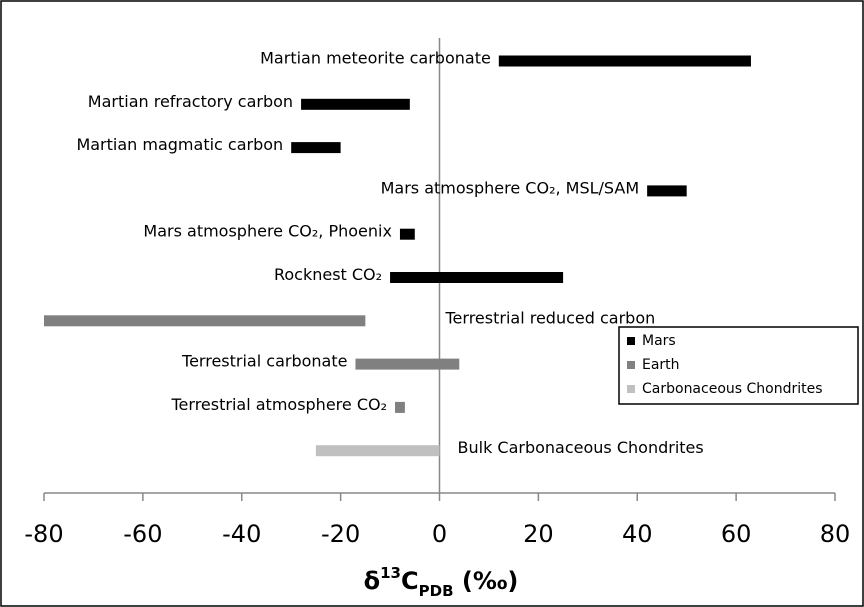 Image resolution: width=864 pixels, height=607 pixels. What do you see at coordinates (390, 573) in the screenshot?
I see `x-label-part: 13` at bounding box center [390, 573].